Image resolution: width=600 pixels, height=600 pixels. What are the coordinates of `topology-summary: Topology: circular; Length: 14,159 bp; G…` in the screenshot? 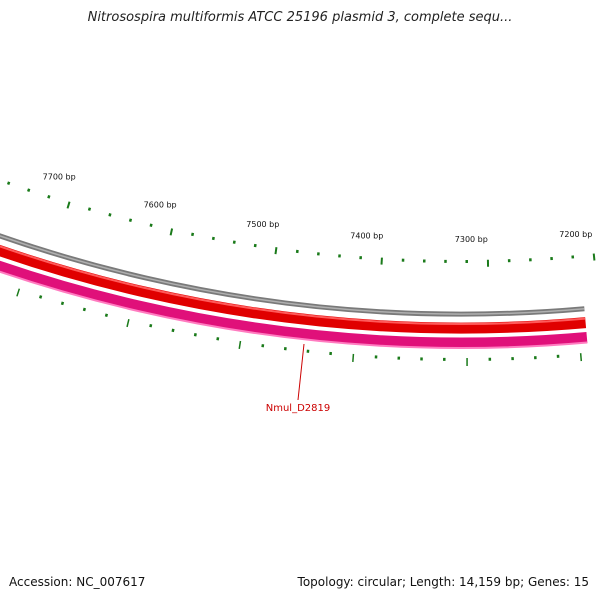 It's located at (443, 582).